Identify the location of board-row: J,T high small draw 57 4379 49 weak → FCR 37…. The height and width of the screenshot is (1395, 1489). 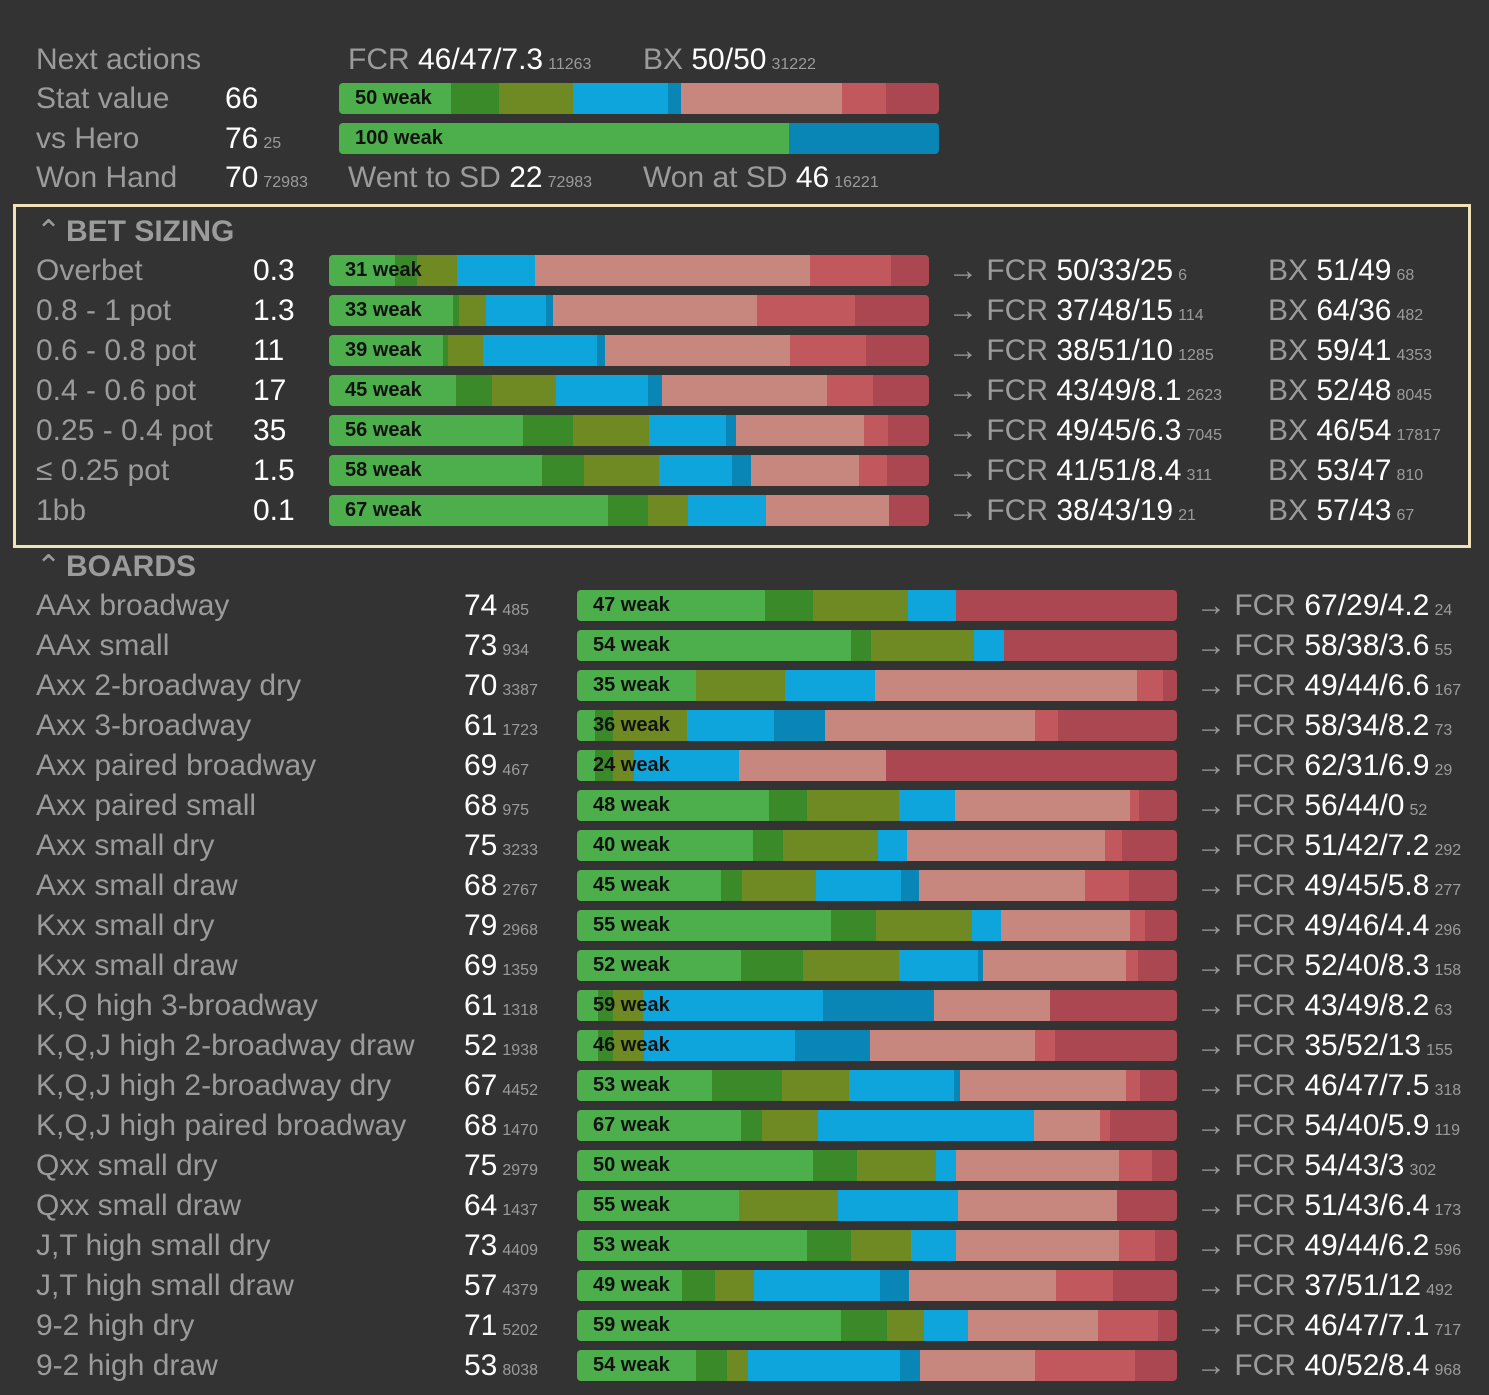
(744, 1286).